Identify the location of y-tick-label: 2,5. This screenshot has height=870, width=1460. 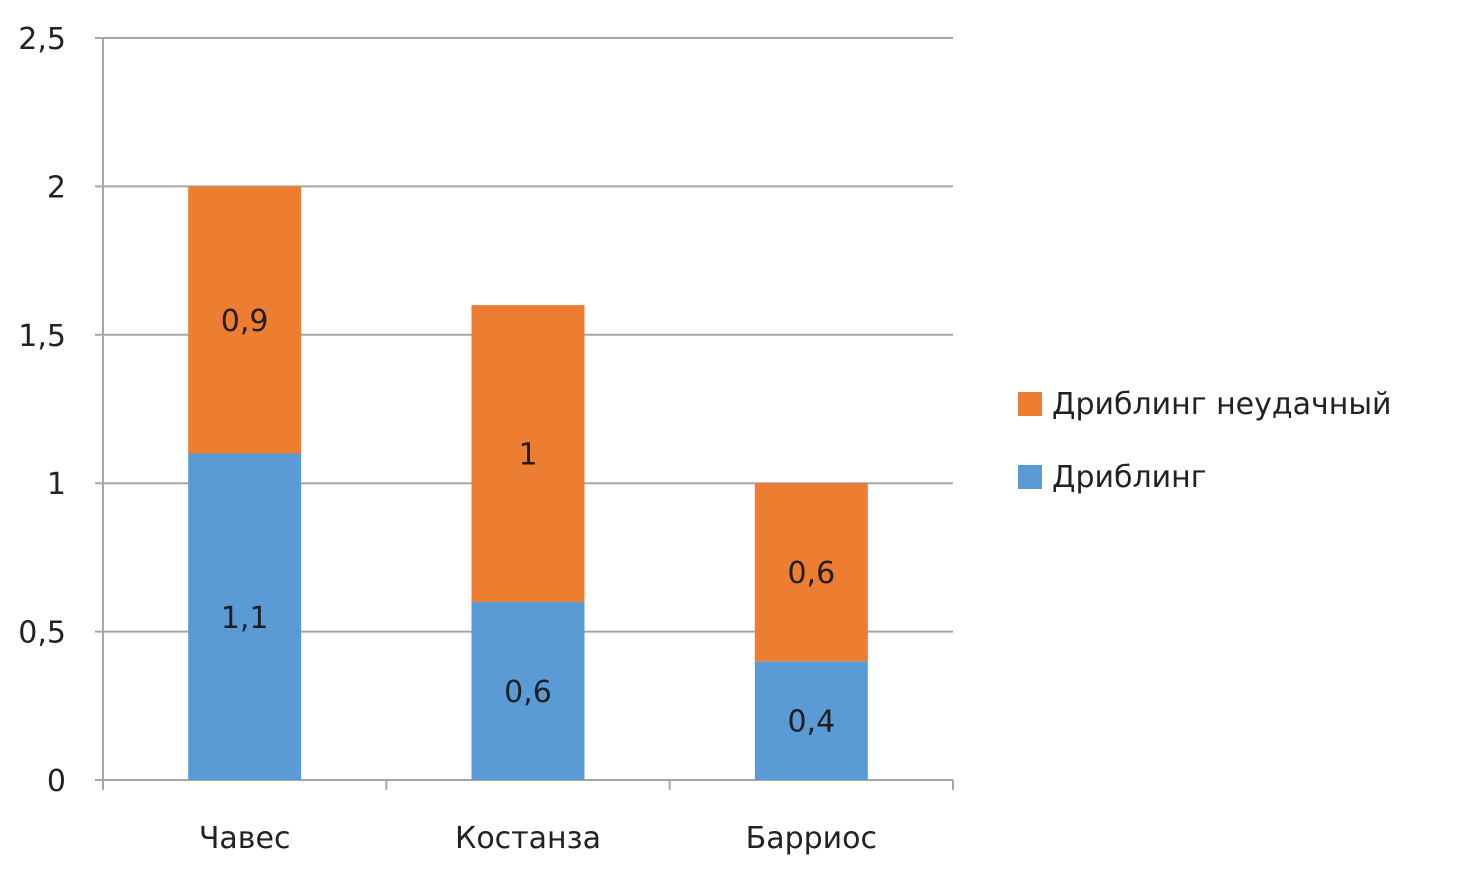
(42, 39).